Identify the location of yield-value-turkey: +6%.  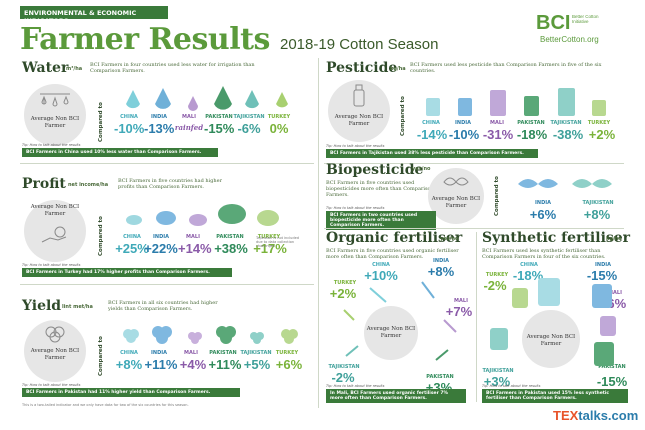
(289, 364).